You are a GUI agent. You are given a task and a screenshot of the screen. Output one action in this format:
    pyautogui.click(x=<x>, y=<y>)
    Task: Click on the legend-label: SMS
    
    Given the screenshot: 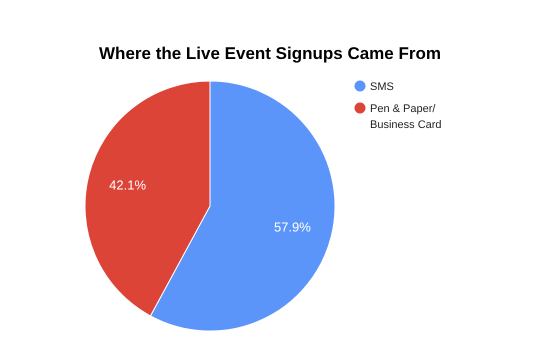 What is the action you would take?
    pyautogui.click(x=382, y=86)
    